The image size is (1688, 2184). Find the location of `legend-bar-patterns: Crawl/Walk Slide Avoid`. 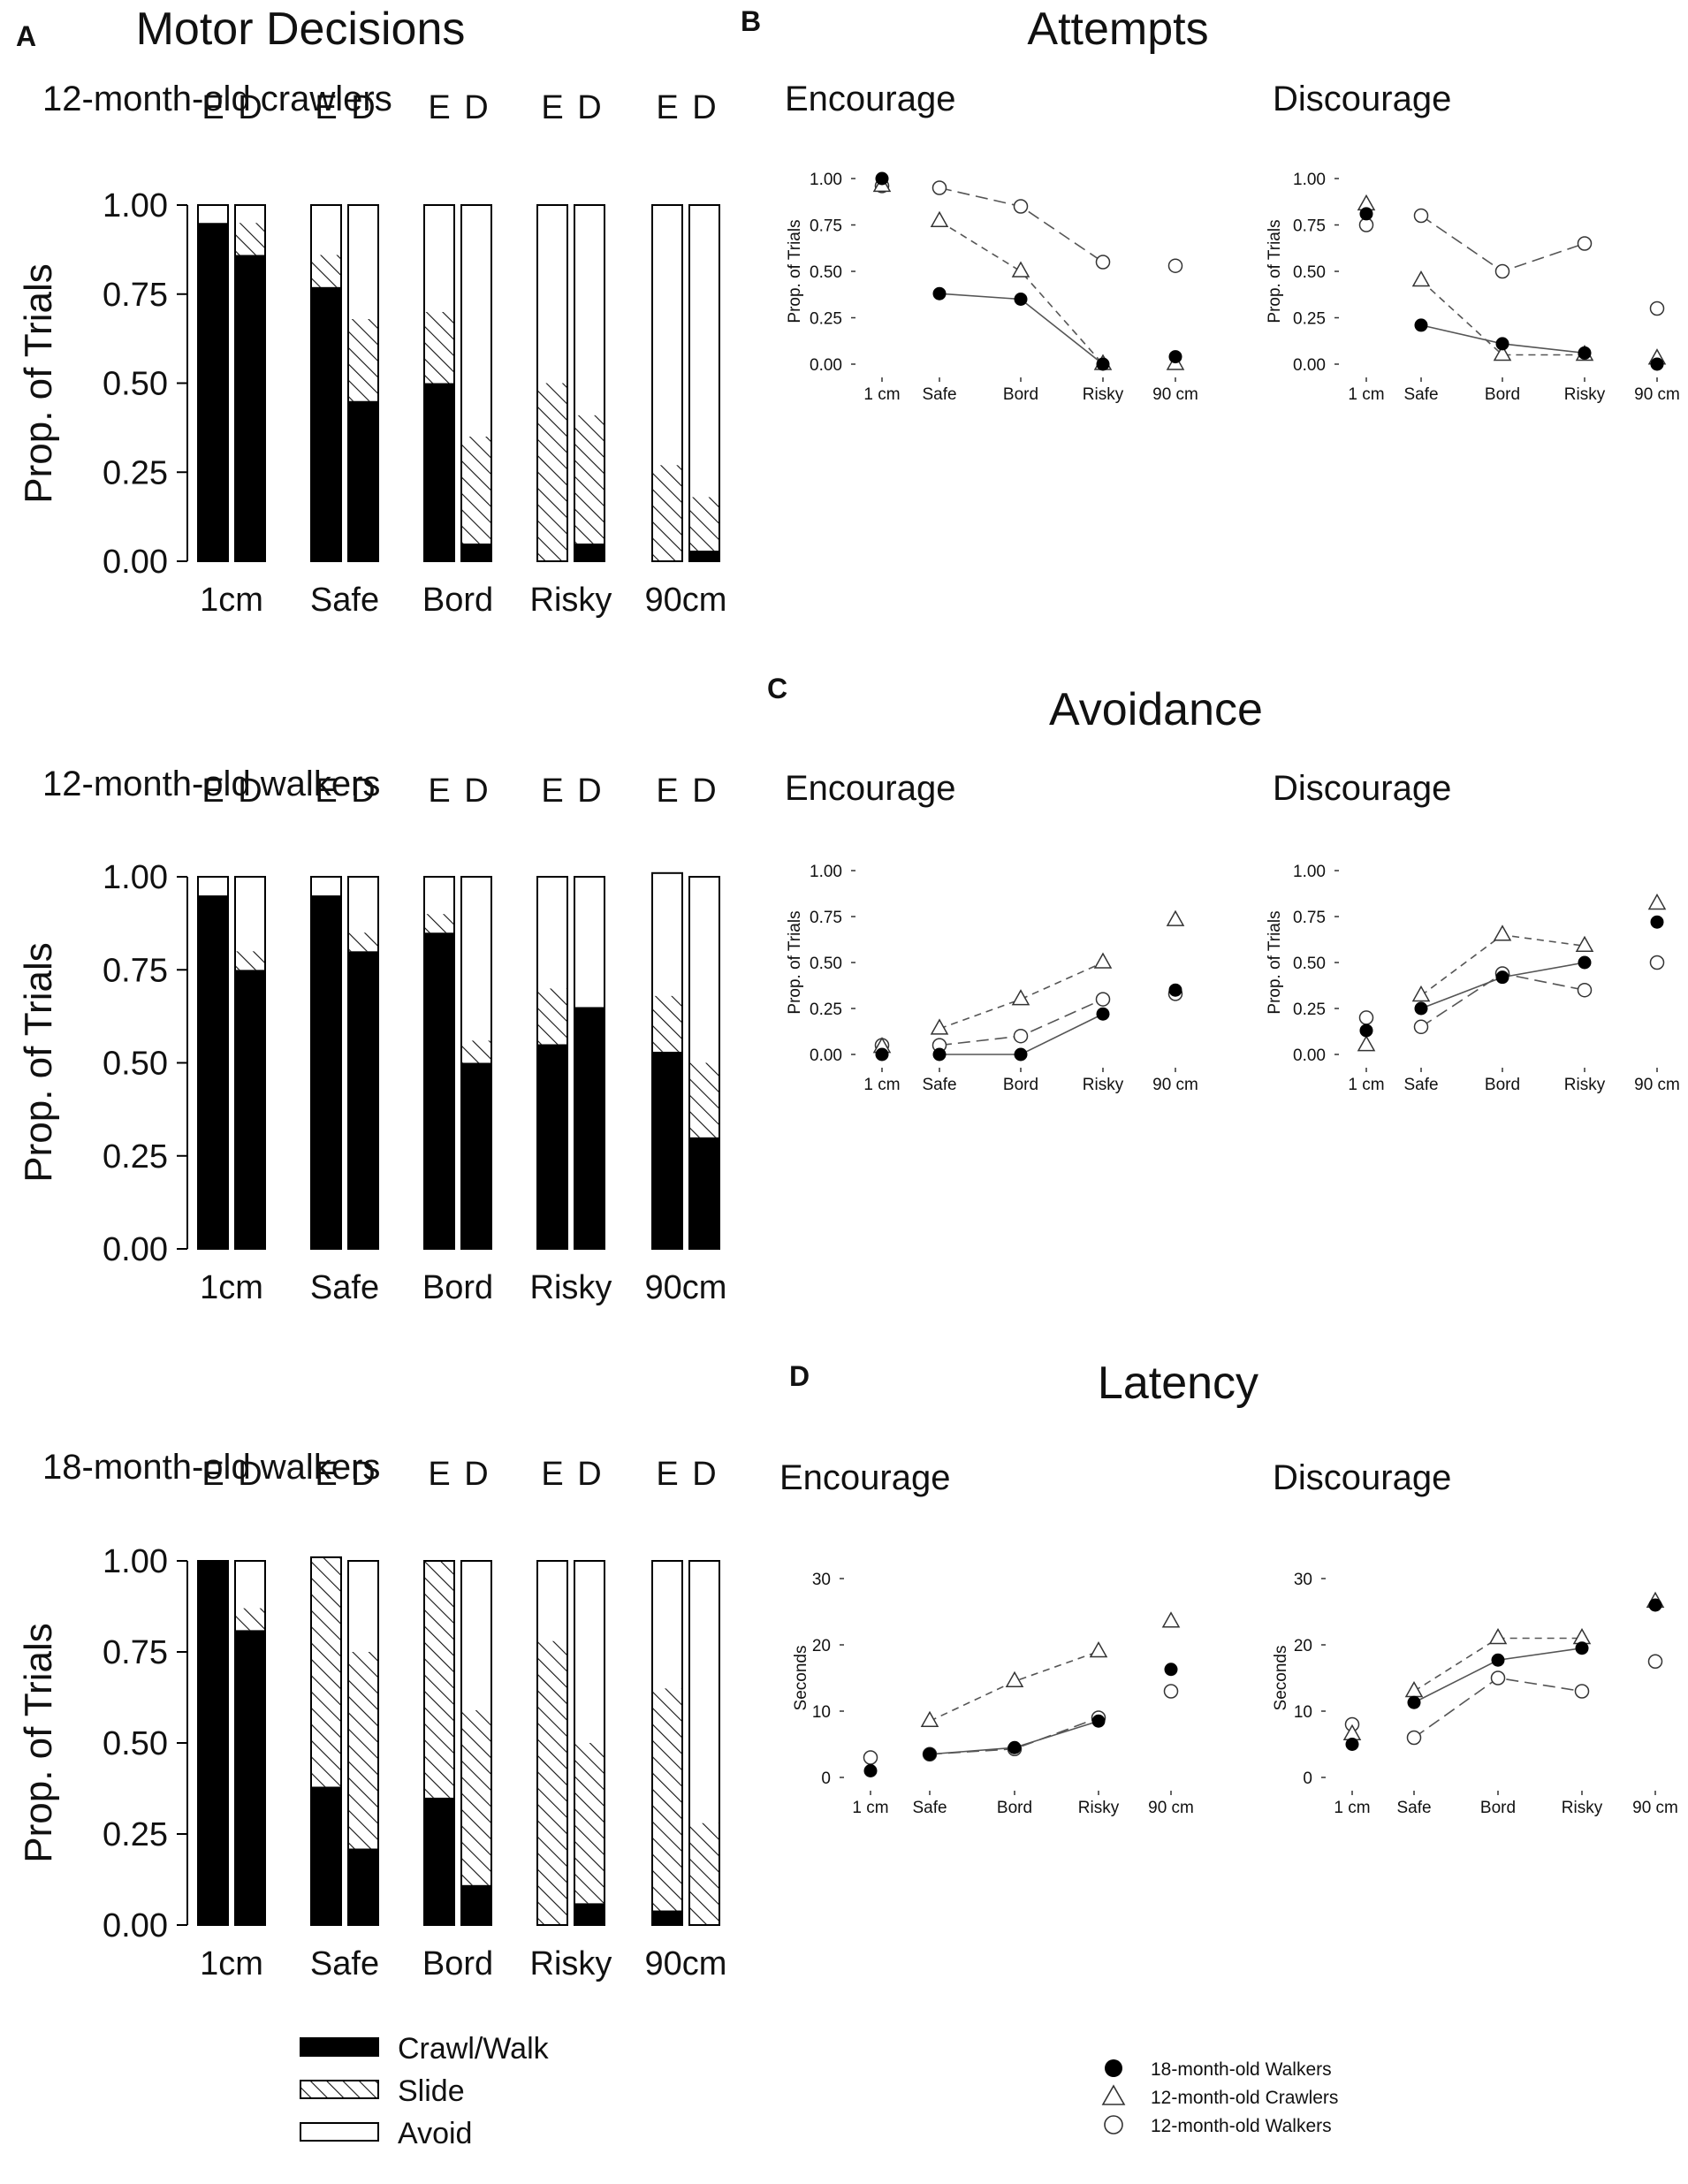

legend-bar-patterns: Crawl/Walk Slide Avoid is located at coordinates (425, 2091).